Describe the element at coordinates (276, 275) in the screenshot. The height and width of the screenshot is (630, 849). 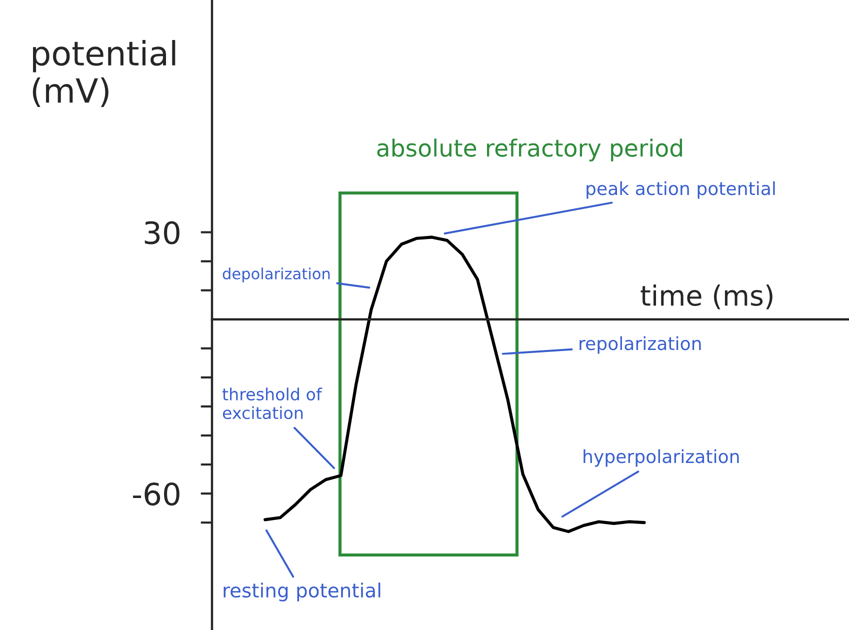
I see `annotation: depolarization` at that location.